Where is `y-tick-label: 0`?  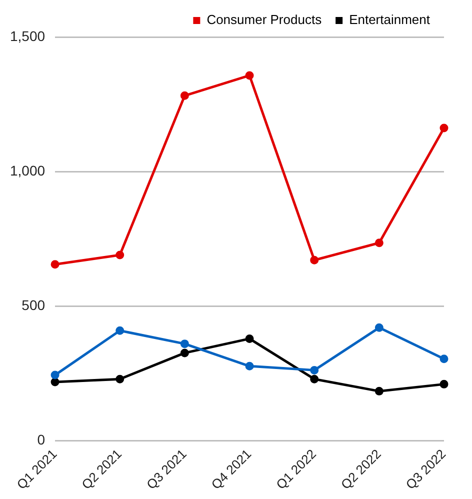
y-tick-label: 0 is located at coordinates (41, 440).